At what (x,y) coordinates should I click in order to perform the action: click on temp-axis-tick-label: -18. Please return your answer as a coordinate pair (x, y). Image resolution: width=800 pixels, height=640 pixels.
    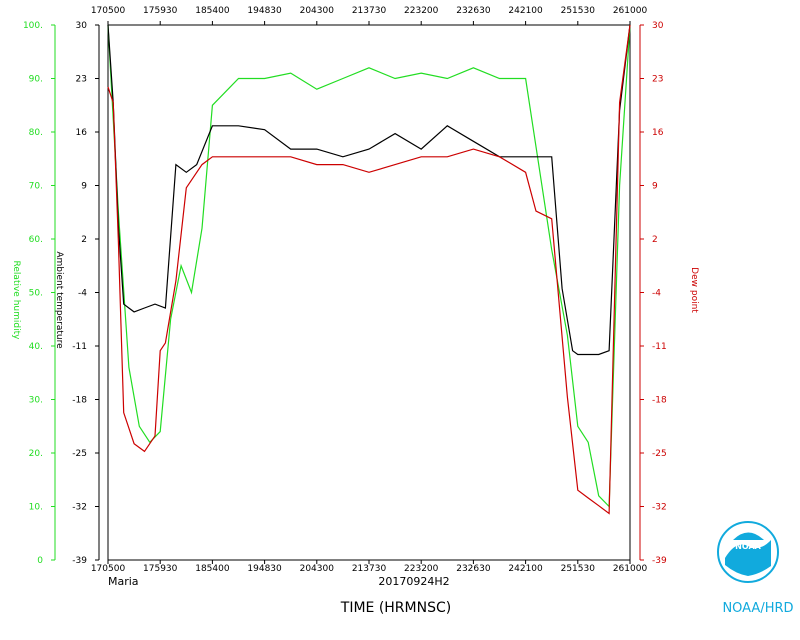
    Looking at the image, I should click on (79, 401).